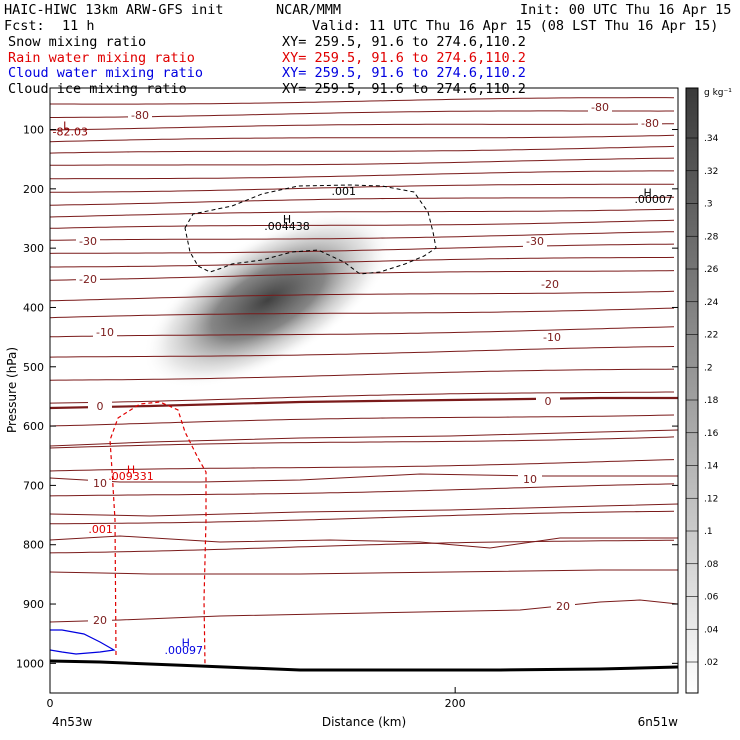 The image size is (740, 740). I want to click on extremum-annotation: L, so click(66, 126).